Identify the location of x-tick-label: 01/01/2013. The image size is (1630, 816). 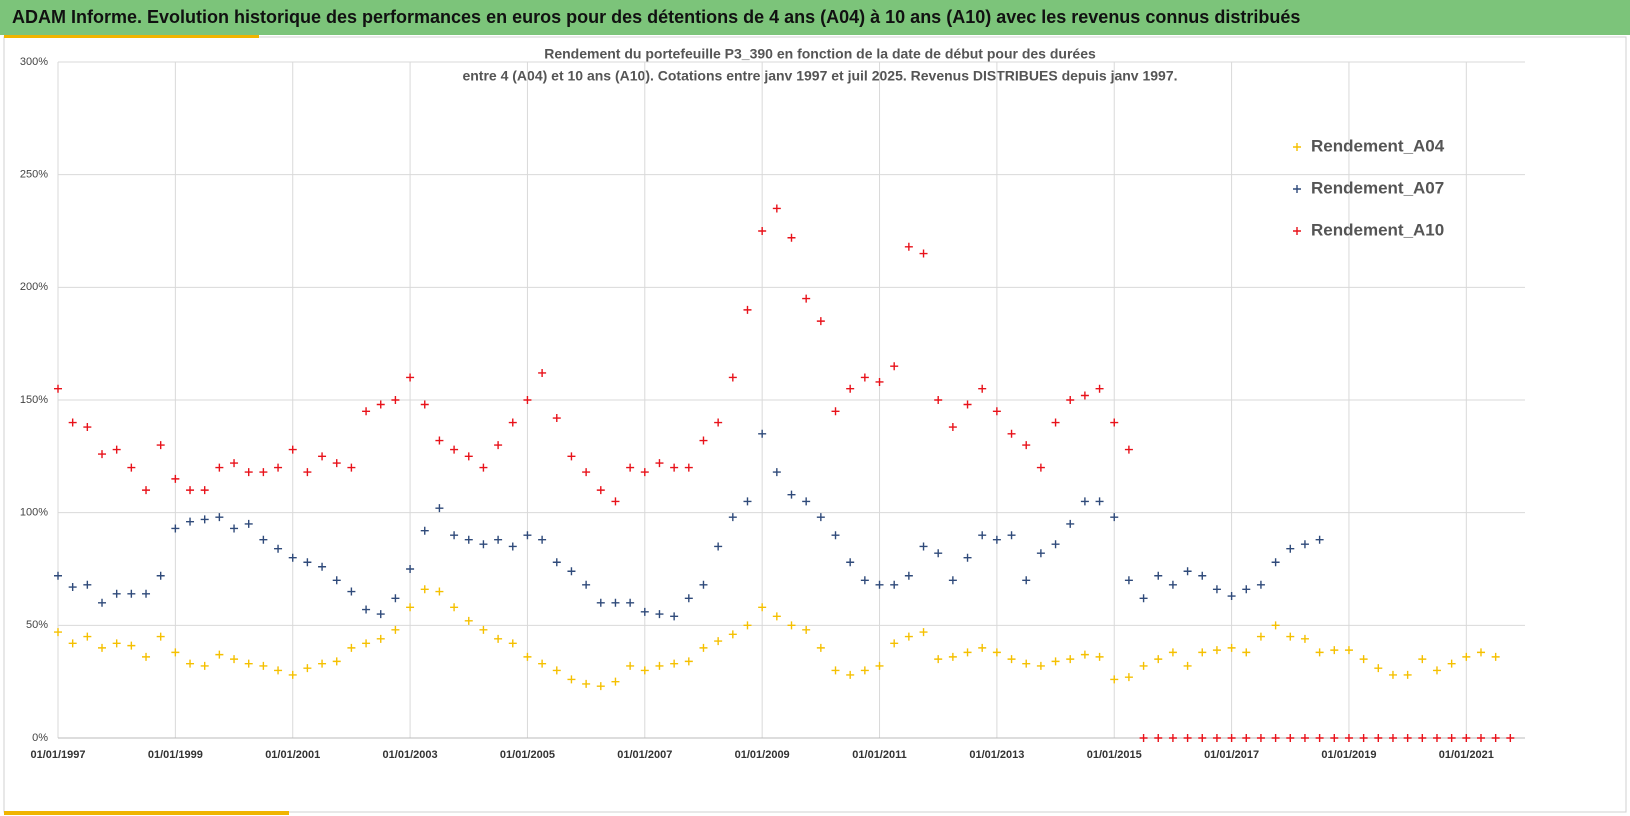
(996, 755).